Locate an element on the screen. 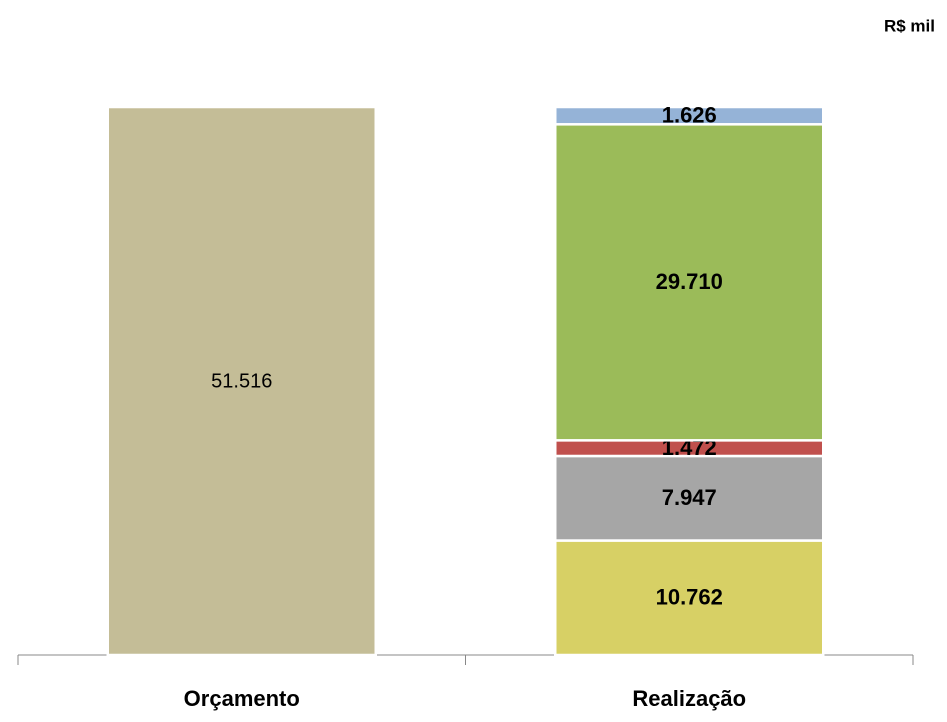  data-label: 51.516 is located at coordinates (241, 381).